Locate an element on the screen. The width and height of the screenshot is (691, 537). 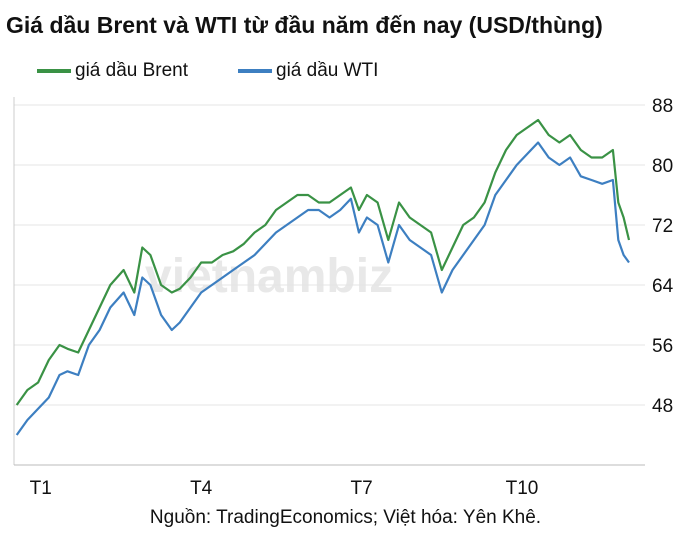
legend-item-brent: giá dầu Brent is located at coordinates (112, 71).